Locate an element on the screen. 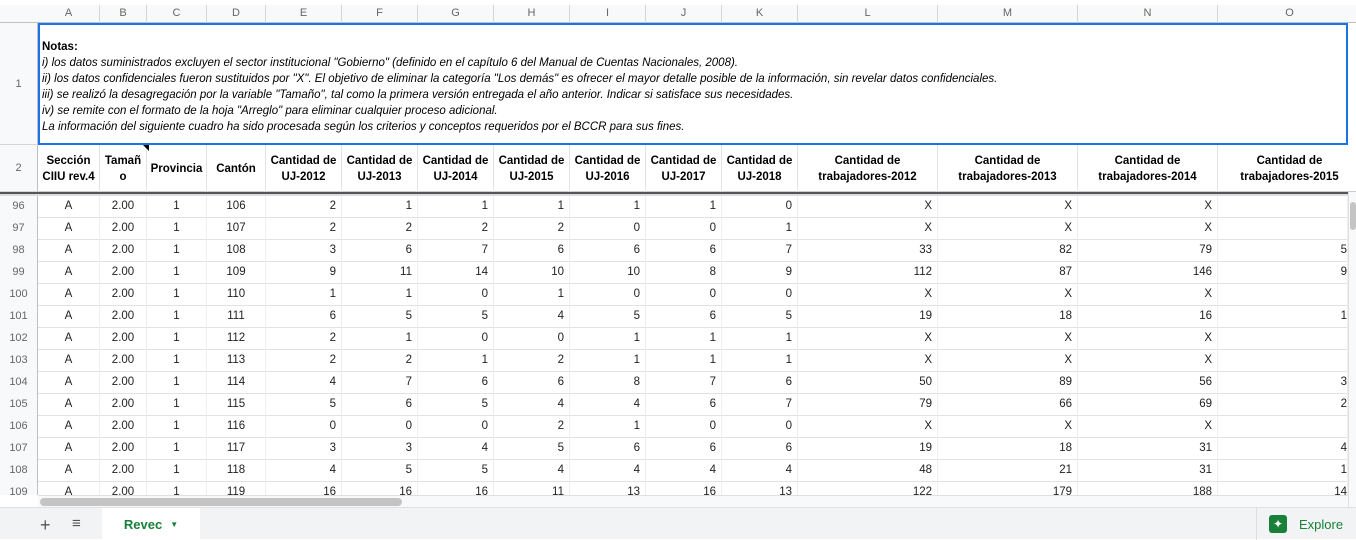 This screenshot has height=540, width=1356. cell: 117 is located at coordinates (236, 449).